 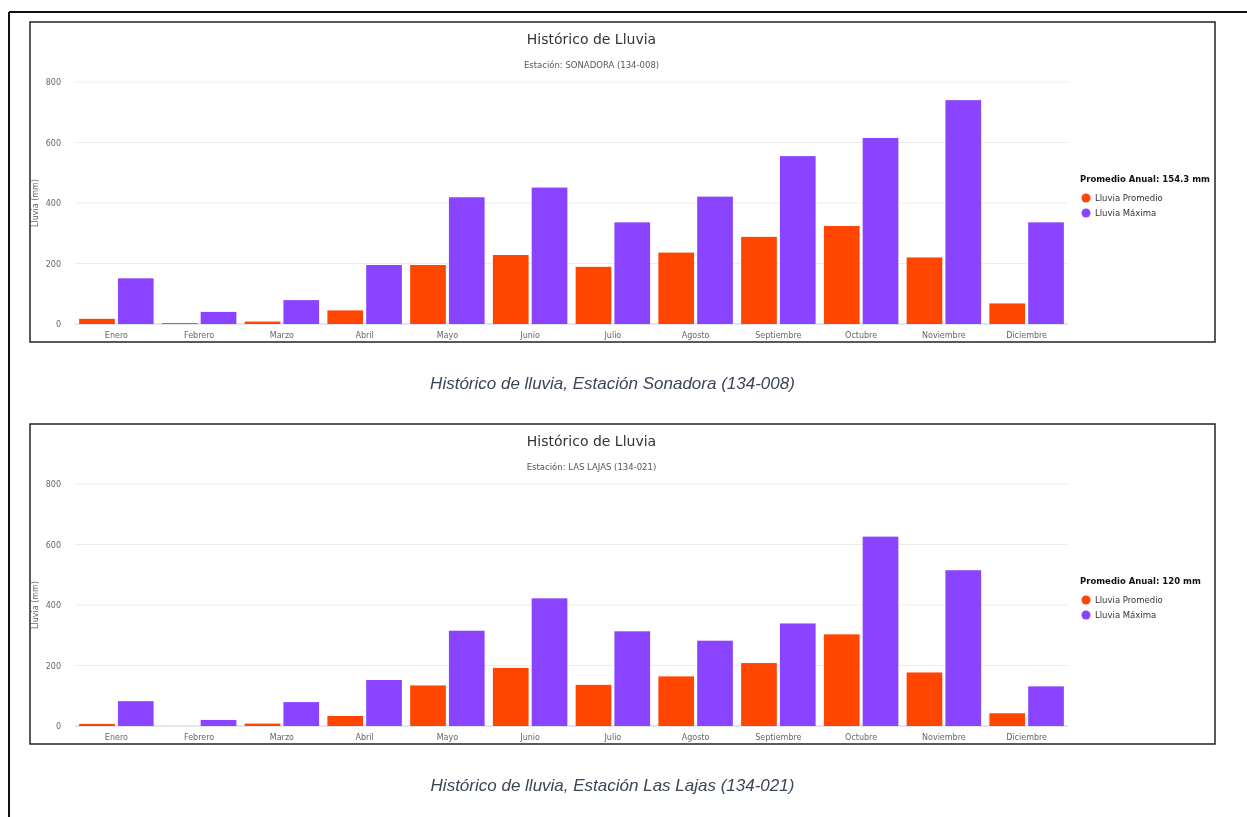 What do you see at coordinates (612, 785) in the screenshot?
I see `text: Histórico de lluvia, Estación Las Lajas (134-021)` at bounding box center [612, 785].